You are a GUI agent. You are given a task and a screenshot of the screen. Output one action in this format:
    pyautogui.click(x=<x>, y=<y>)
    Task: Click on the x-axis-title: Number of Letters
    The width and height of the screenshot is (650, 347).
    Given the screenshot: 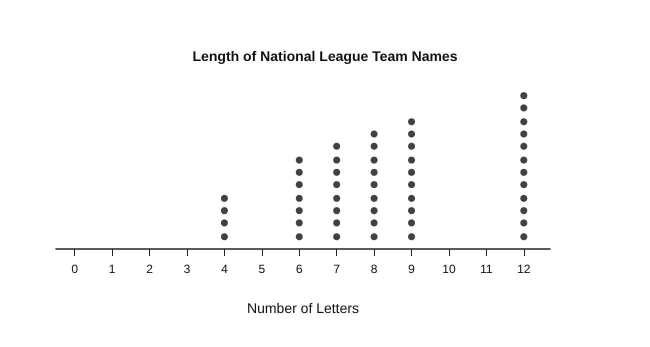 What is the action you would take?
    pyautogui.click(x=303, y=308)
    